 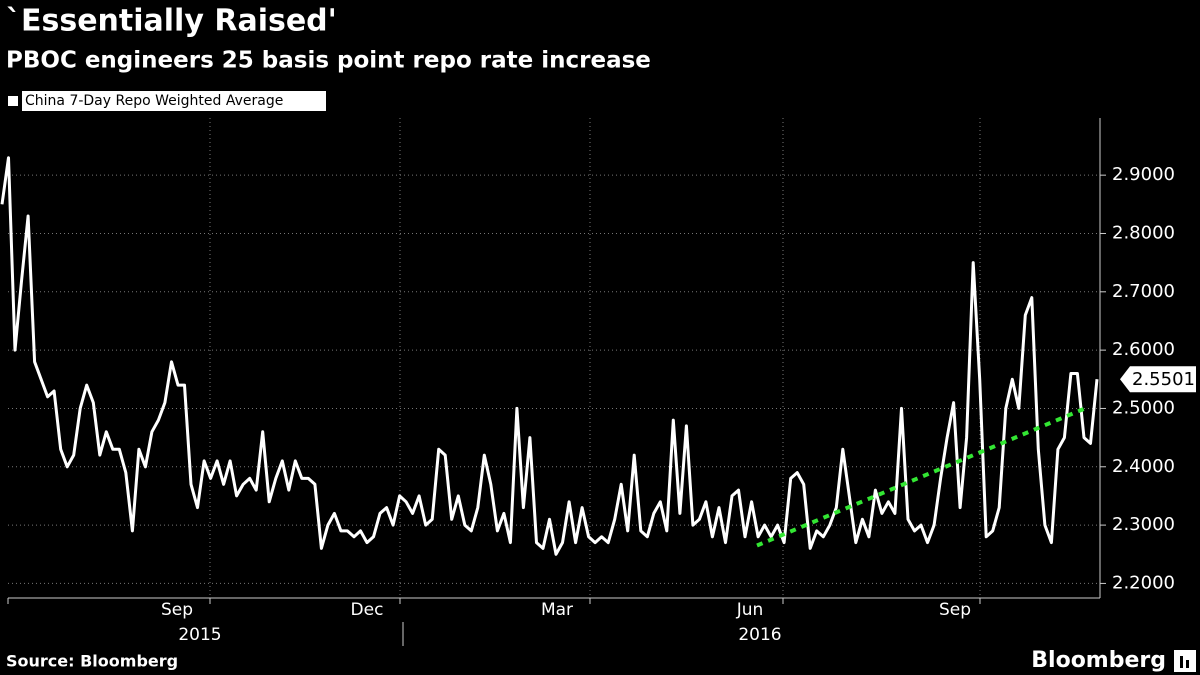 I want to click on y-tick-label: 2.6000, so click(x=1143, y=349).